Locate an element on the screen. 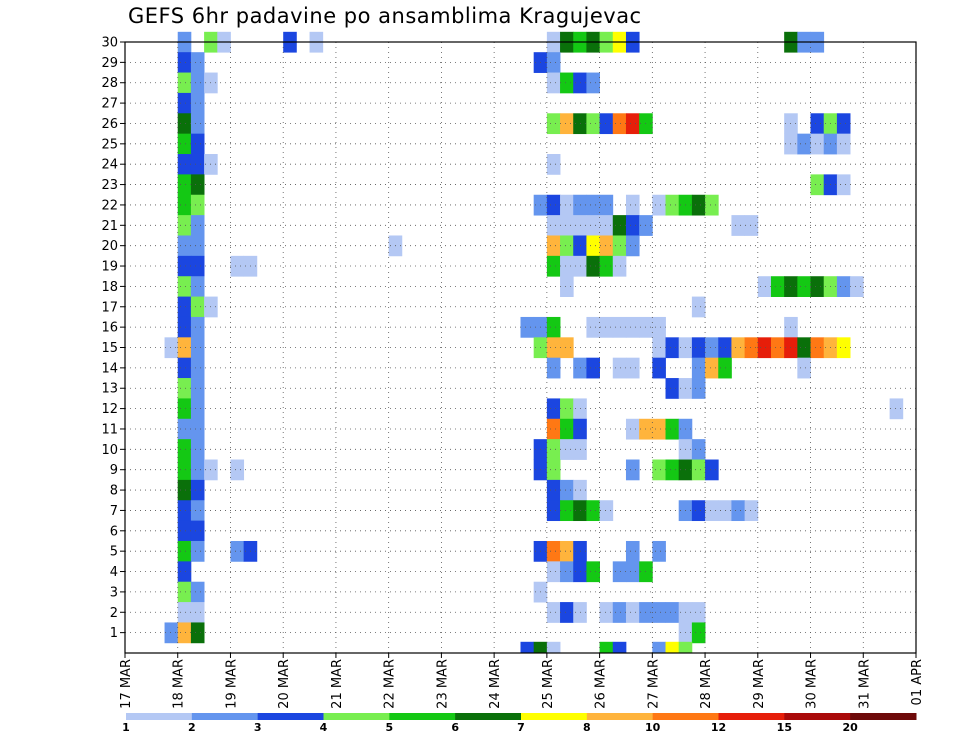 This screenshot has width=960, height=742. legend-label: 3 is located at coordinates (258, 727).